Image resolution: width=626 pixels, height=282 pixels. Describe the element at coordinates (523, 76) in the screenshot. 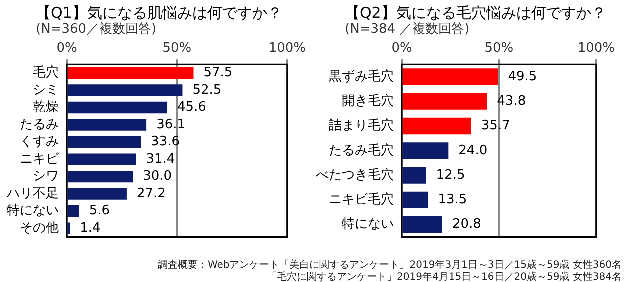

I see `data-label: 49.5` at that location.